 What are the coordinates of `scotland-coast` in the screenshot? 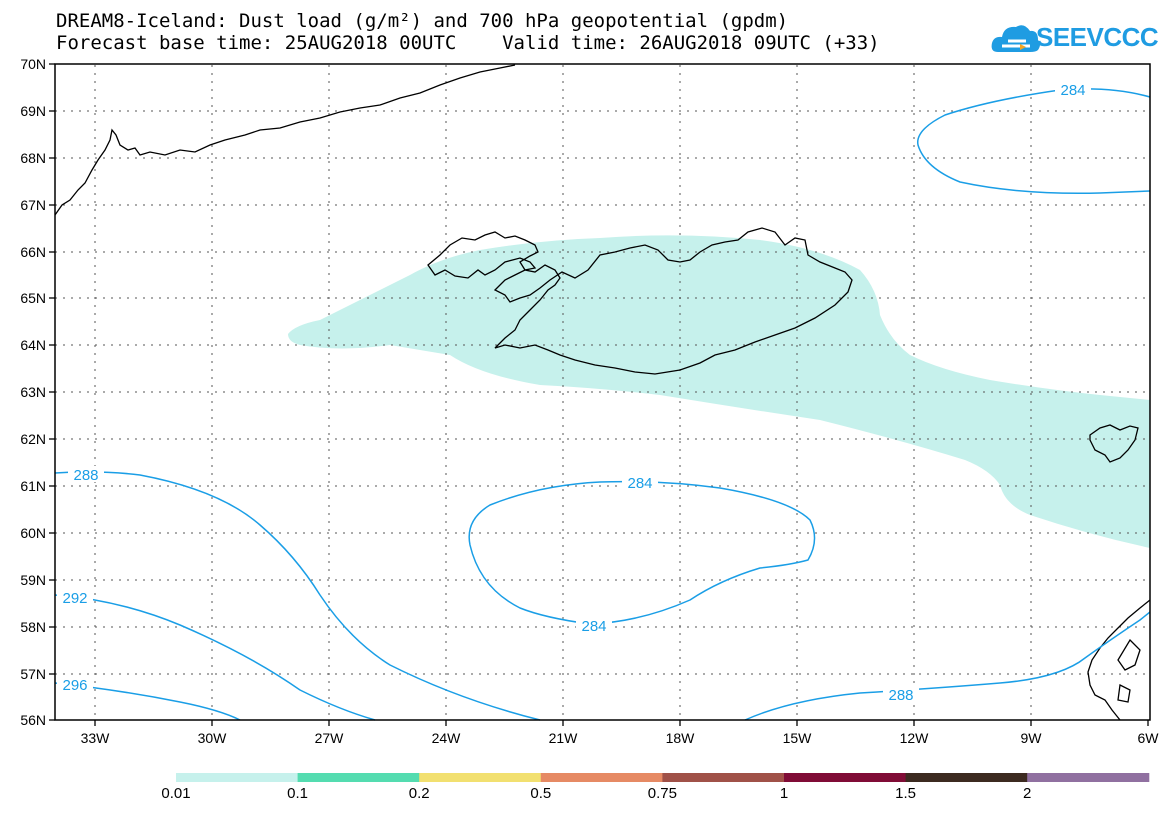 It's located at (1119, 660).